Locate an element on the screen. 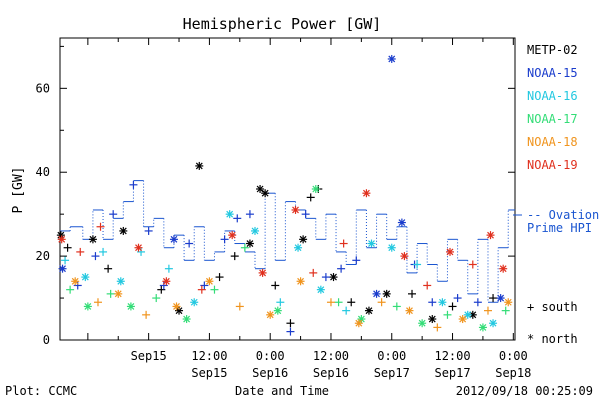  x-date-label: Sep18 is located at coordinates (513, 373).